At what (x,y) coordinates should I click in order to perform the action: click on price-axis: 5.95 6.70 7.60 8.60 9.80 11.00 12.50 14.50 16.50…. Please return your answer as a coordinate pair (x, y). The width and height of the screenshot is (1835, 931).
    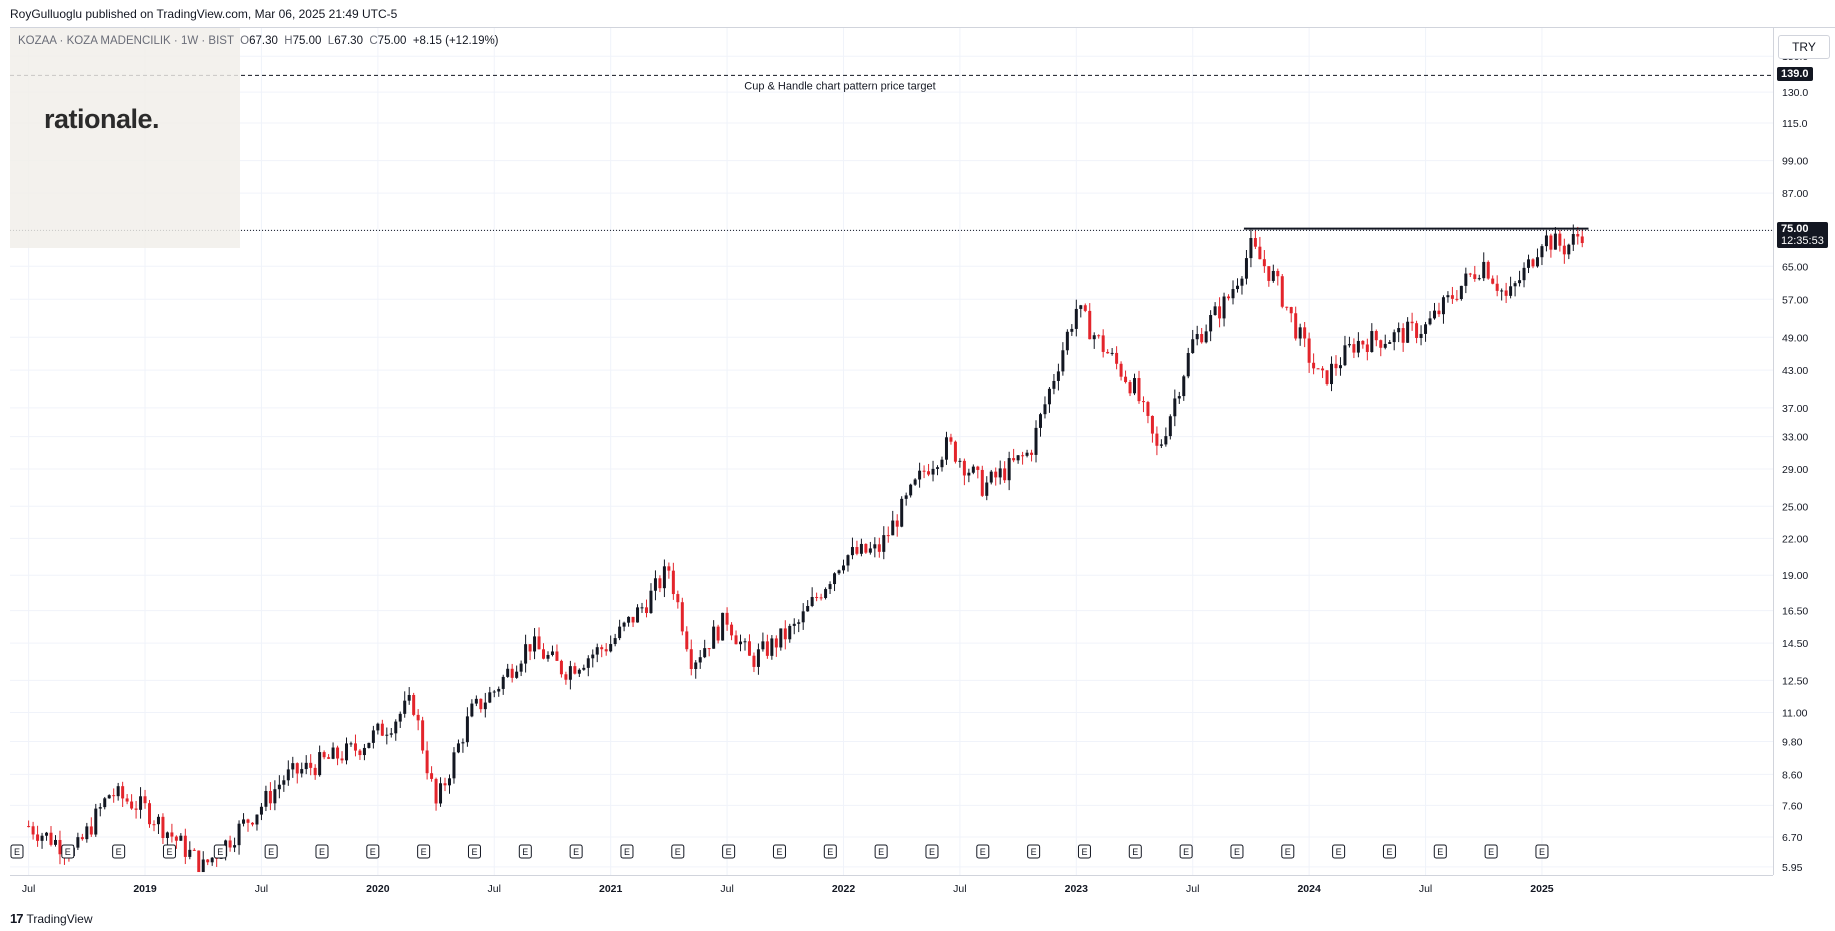
    Looking at the image, I should click on (1804, 451).